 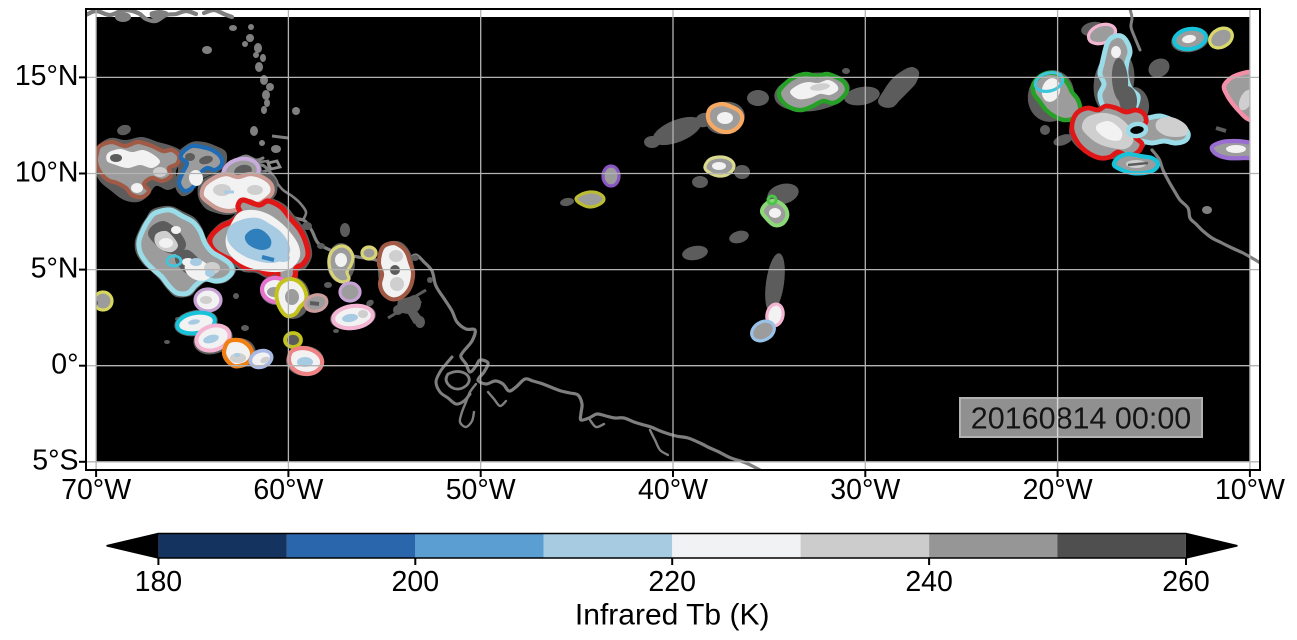 I want to click on svg-text: 20°W, so click(x=1058, y=490).